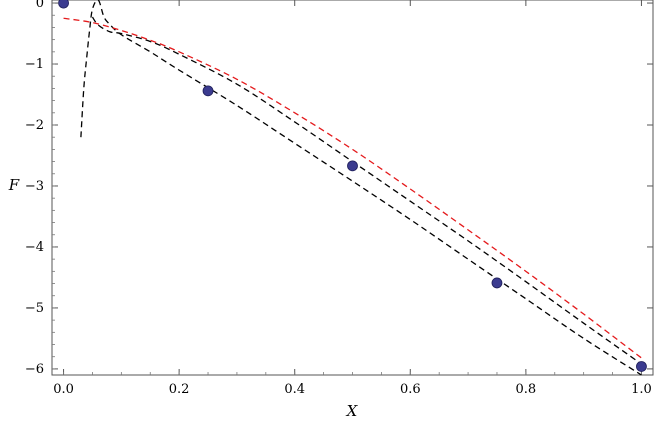  What do you see at coordinates (179, 389) in the screenshot?
I see `x-tick-label: 0.2` at bounding box center [179, 389].